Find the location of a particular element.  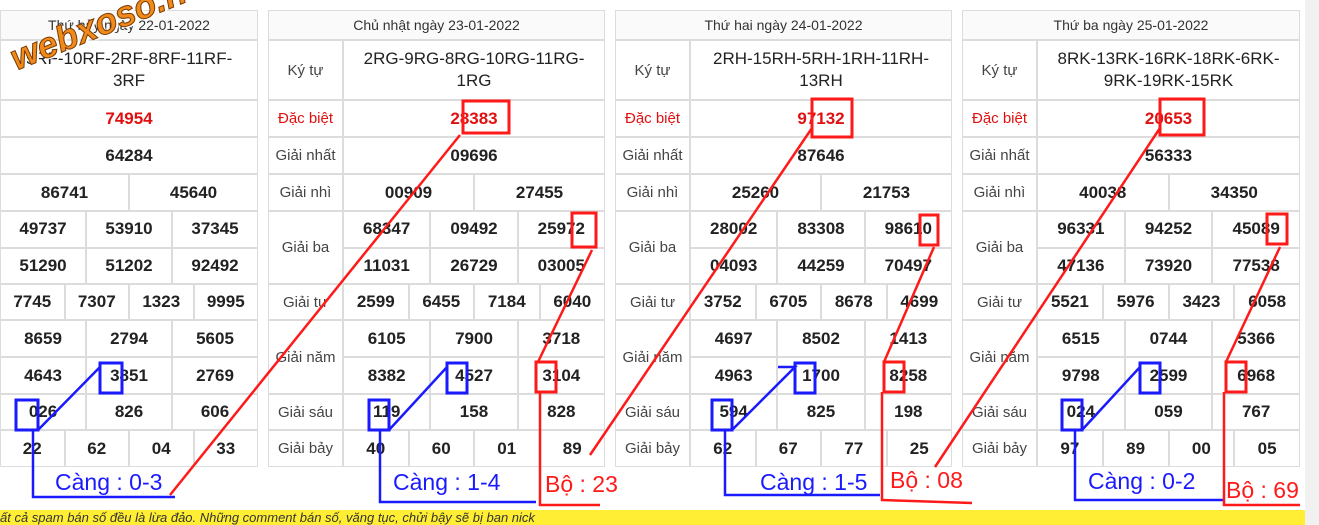

prize-number: 51202 is located at coordinates (129, 265).